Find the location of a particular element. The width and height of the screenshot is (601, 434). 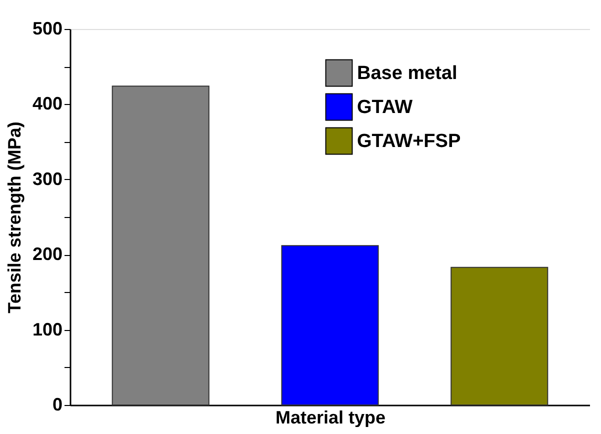

y-tick-label: 500 is located at coordinates (47, 28).